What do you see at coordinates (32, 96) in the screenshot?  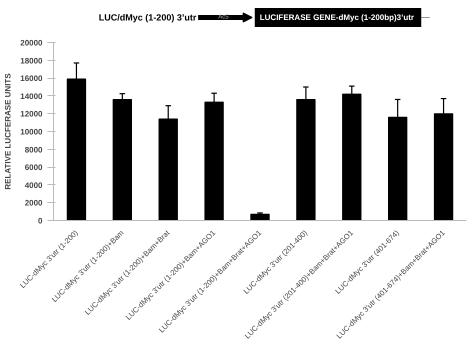 I see `y-tick-label: 14000` at bounding box center [32, 96].